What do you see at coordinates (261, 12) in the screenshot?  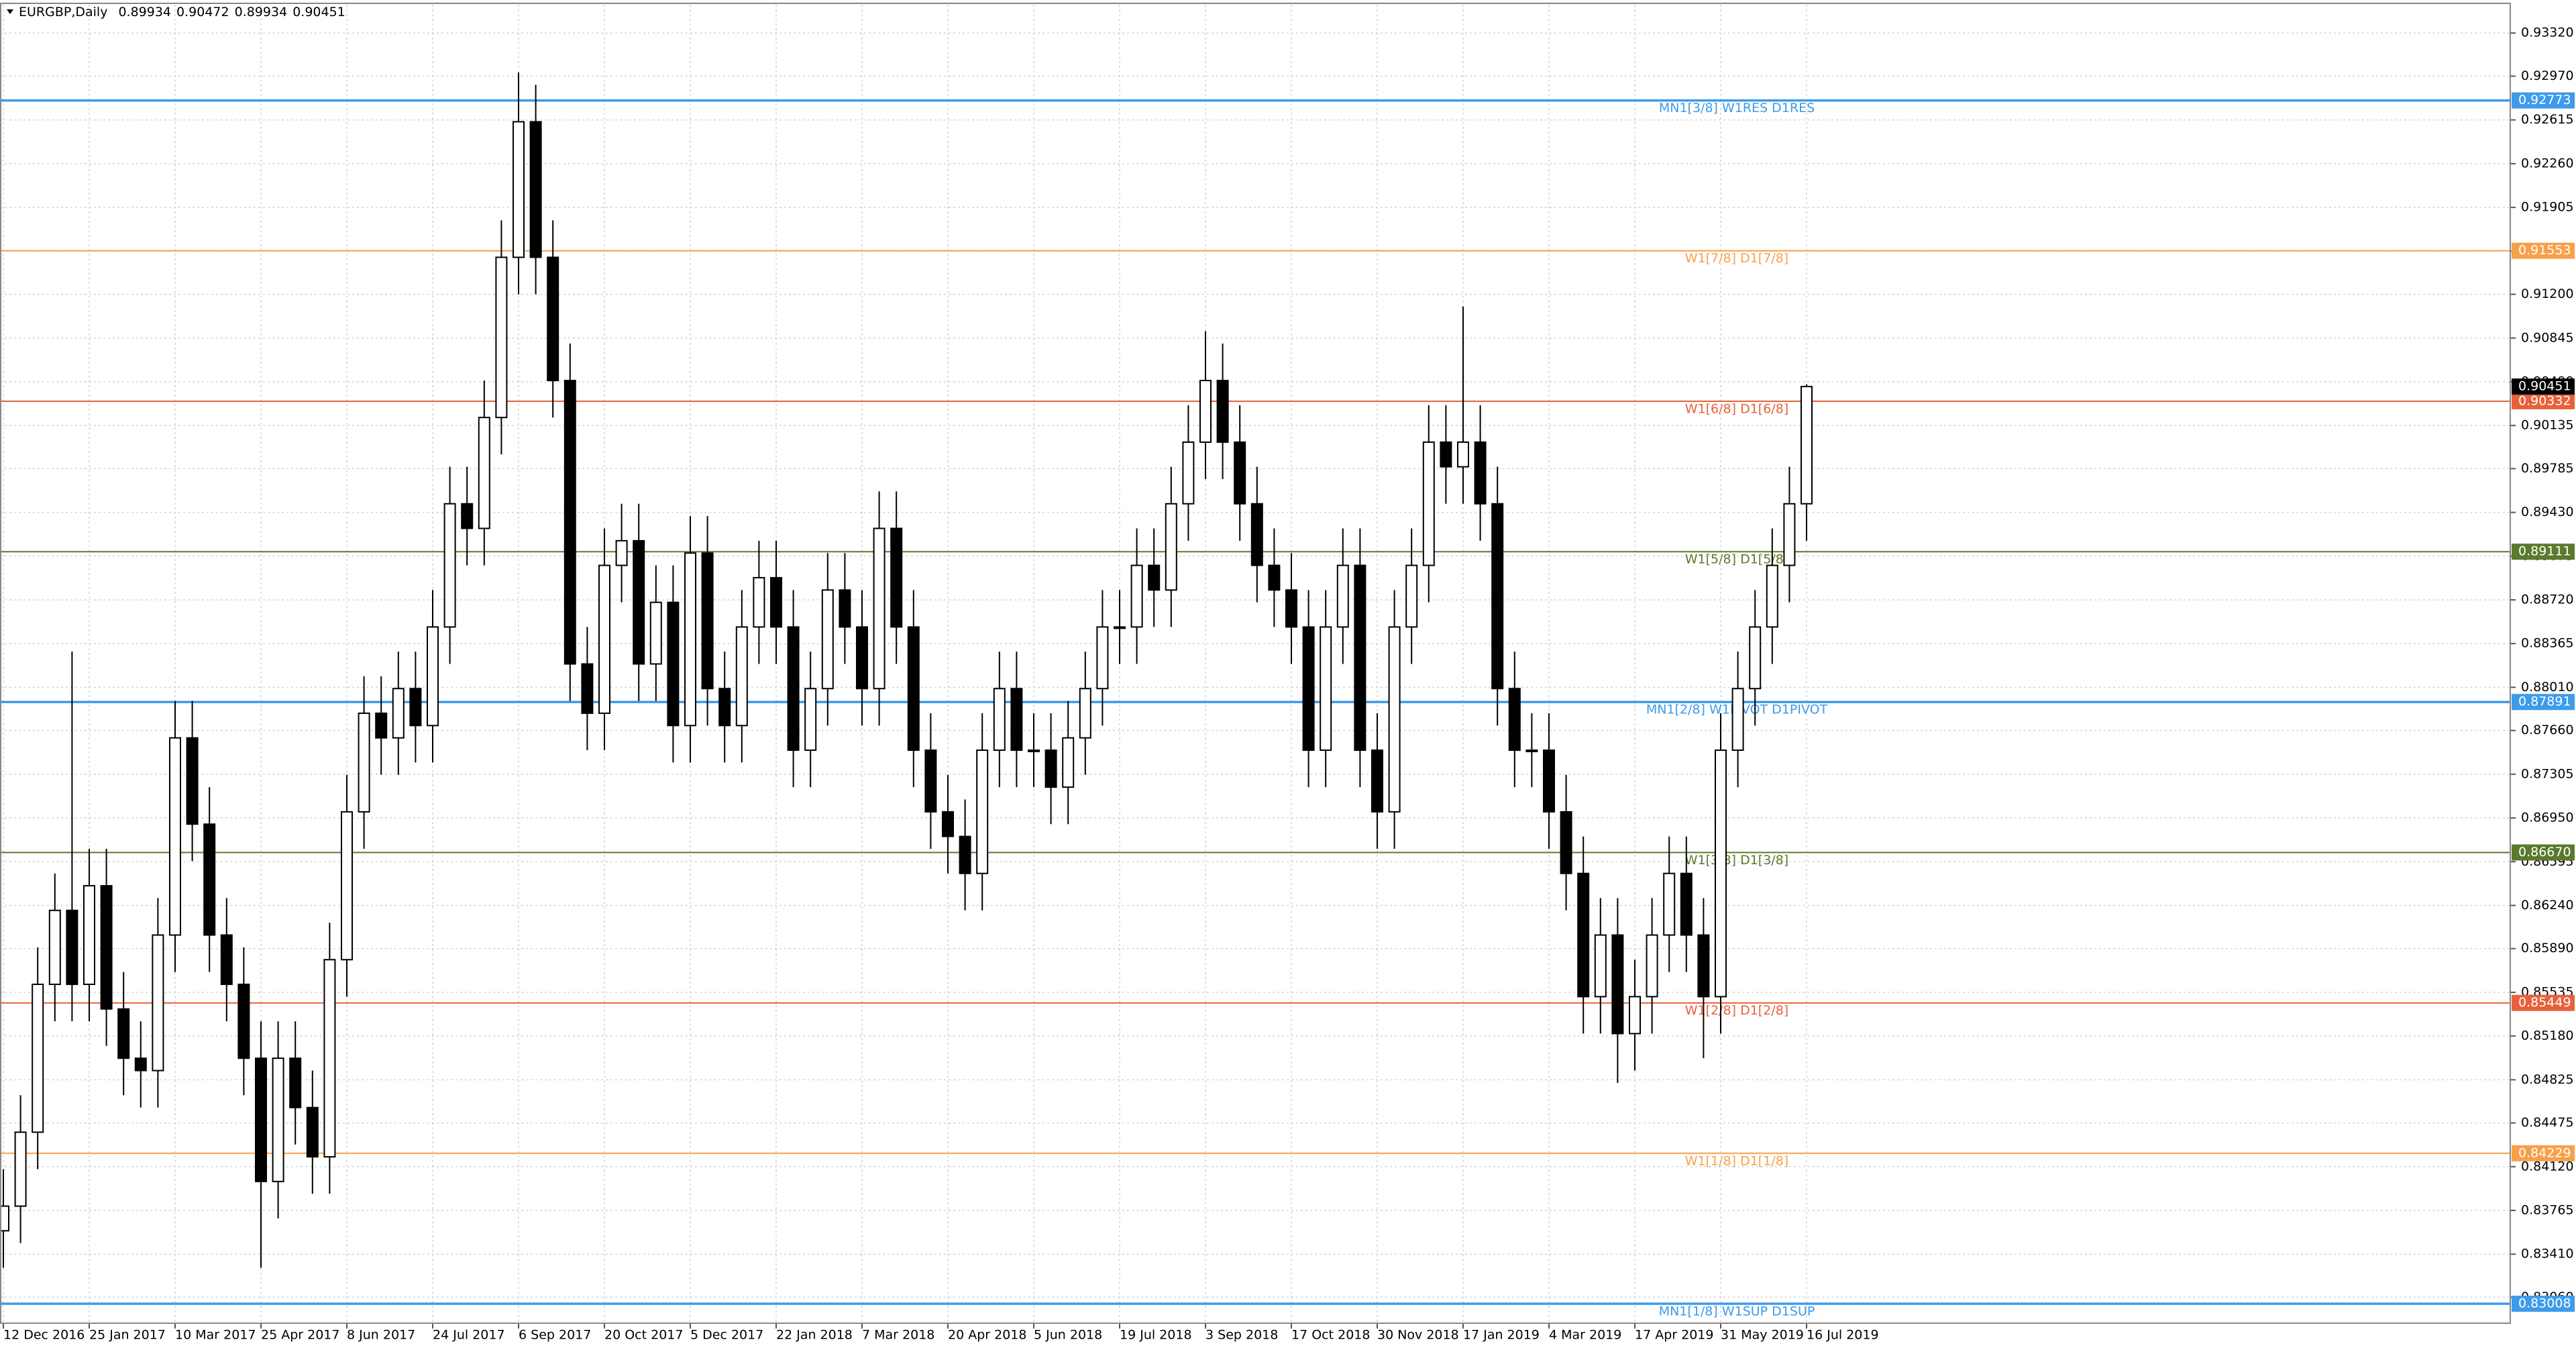 I see `header-value: 0.89934` at bounding box center [261, 12].